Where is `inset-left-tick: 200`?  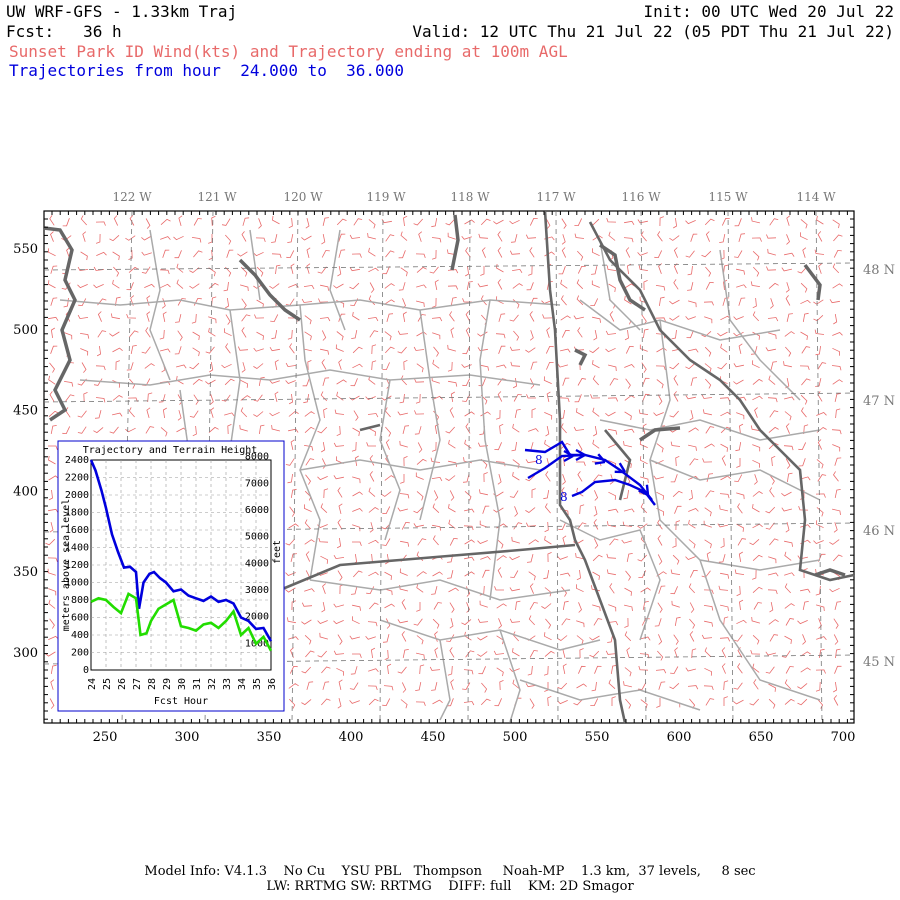 inset-left-tick: 200 is located at coordinates (80, 653).